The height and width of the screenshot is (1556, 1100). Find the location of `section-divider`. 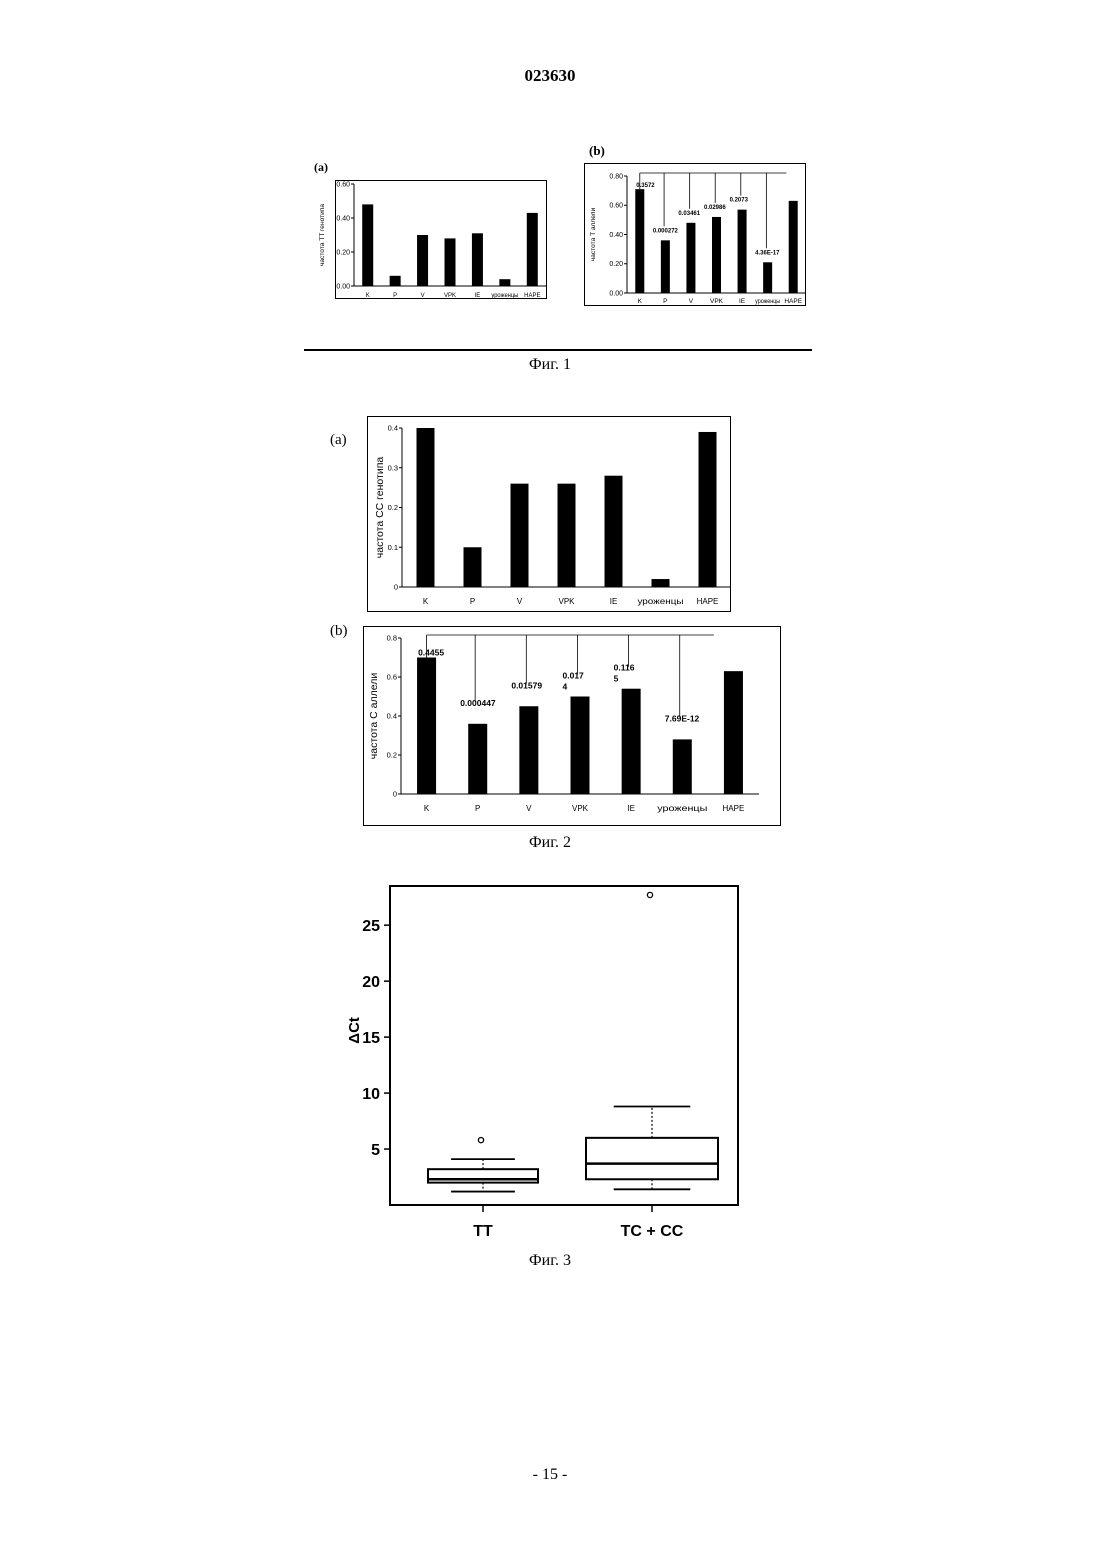

section-divider is located at coordinates (558, 350).